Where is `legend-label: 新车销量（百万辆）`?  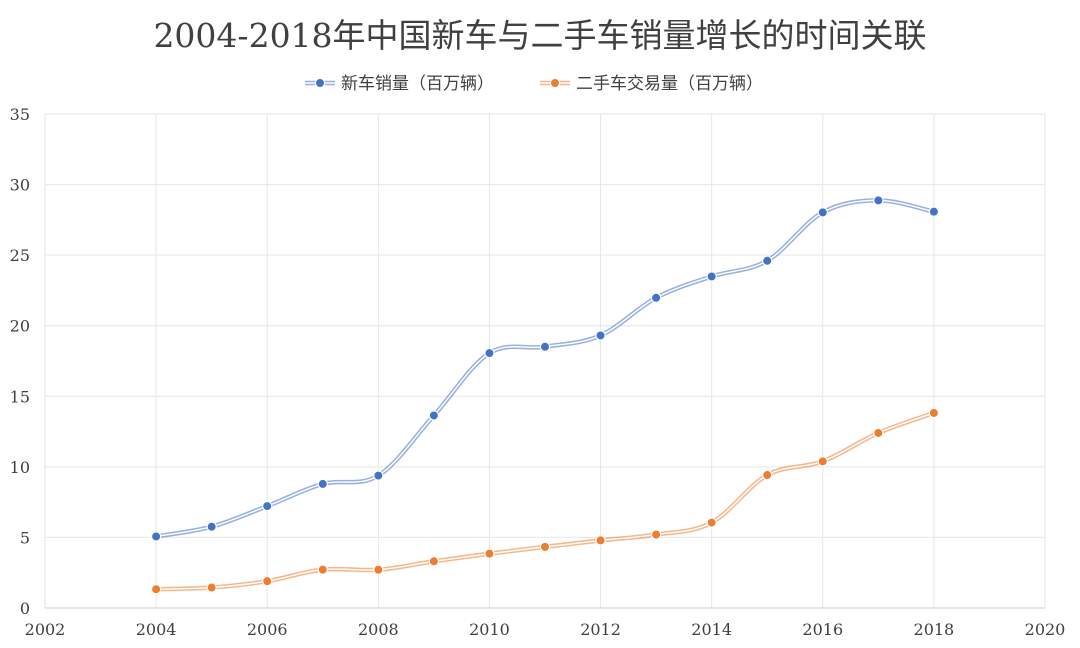
legend-label: 新车销量（百万辆） is located at coordinates (417, 84).